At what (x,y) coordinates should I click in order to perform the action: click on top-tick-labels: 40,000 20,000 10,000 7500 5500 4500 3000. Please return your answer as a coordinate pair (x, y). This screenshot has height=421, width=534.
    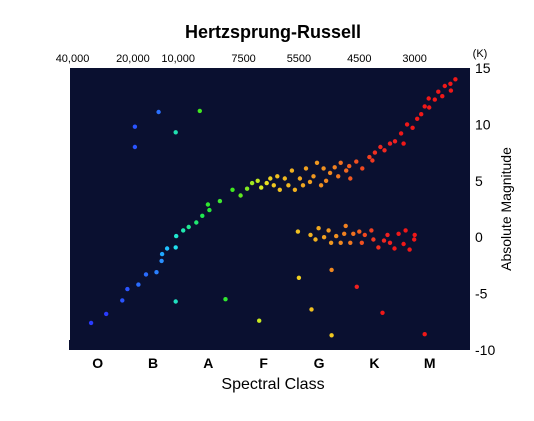
    Looking at the image, I should click on (241, 59).